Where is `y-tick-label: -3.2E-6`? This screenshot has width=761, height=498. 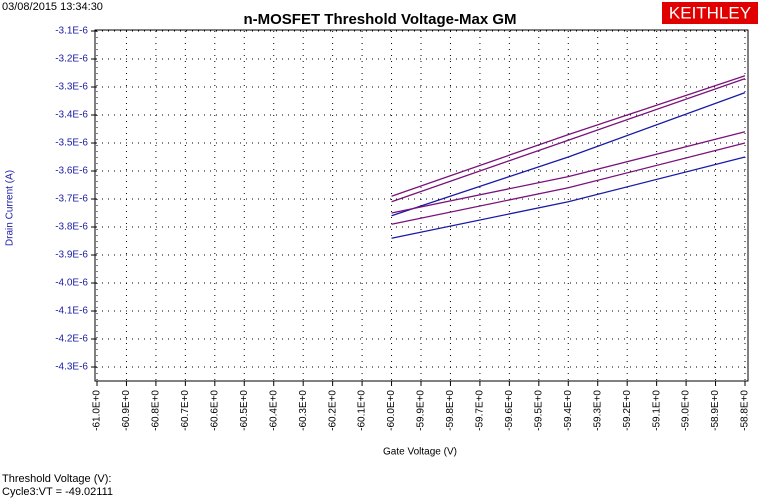
y-tick-label: -3.2E-6 is located at coordinates (71, 59).